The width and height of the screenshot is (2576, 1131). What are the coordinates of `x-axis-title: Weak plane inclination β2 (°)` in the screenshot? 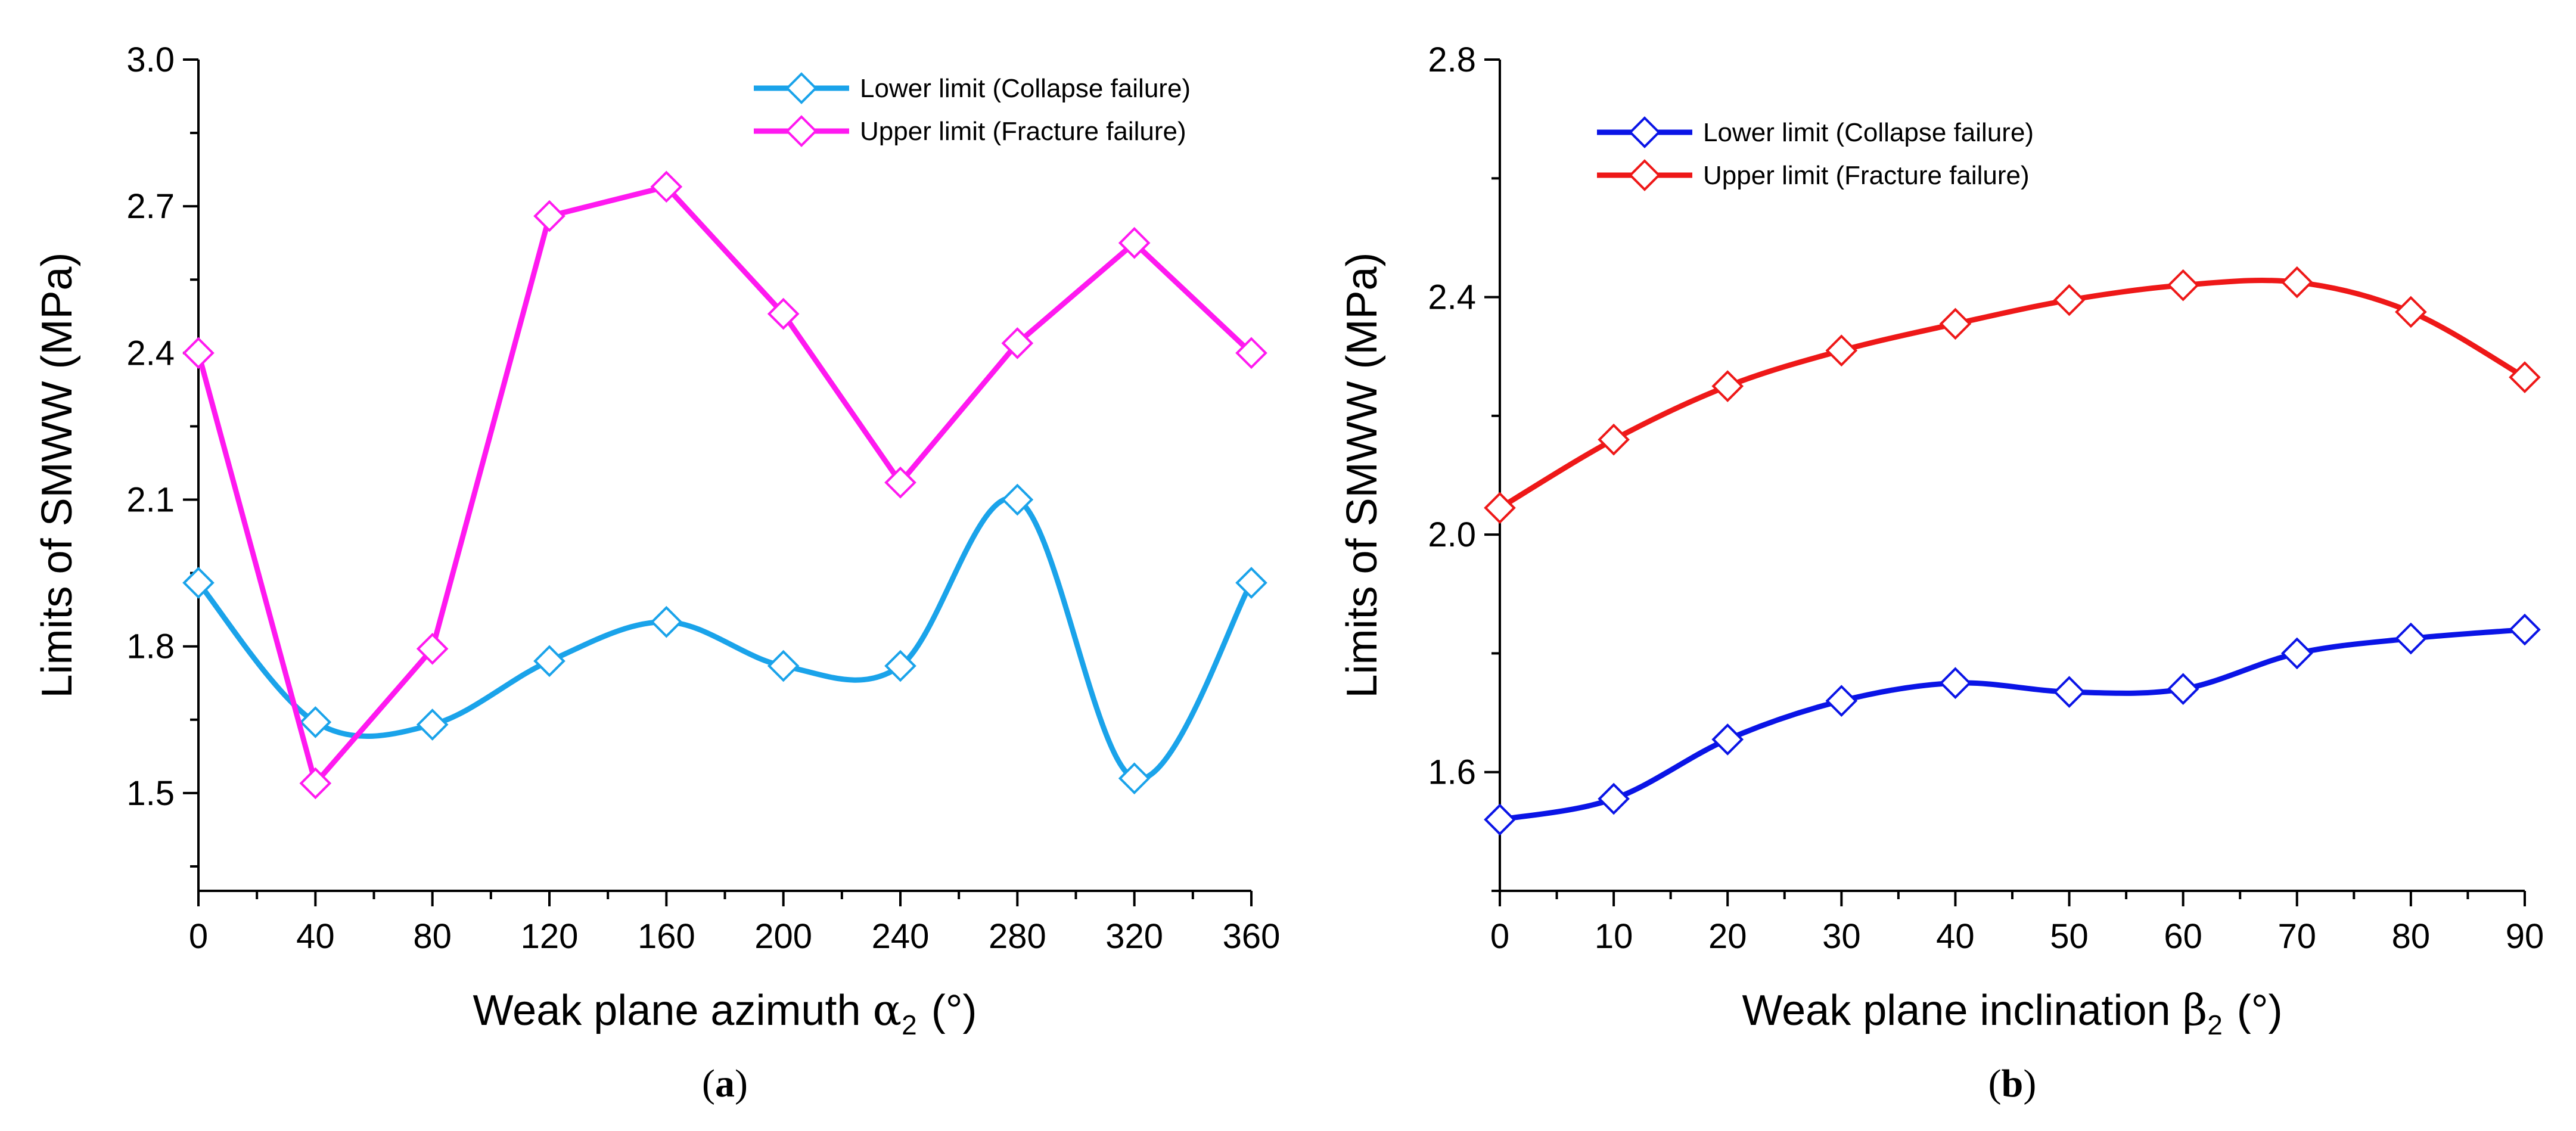 It's located at (2012, 1013).